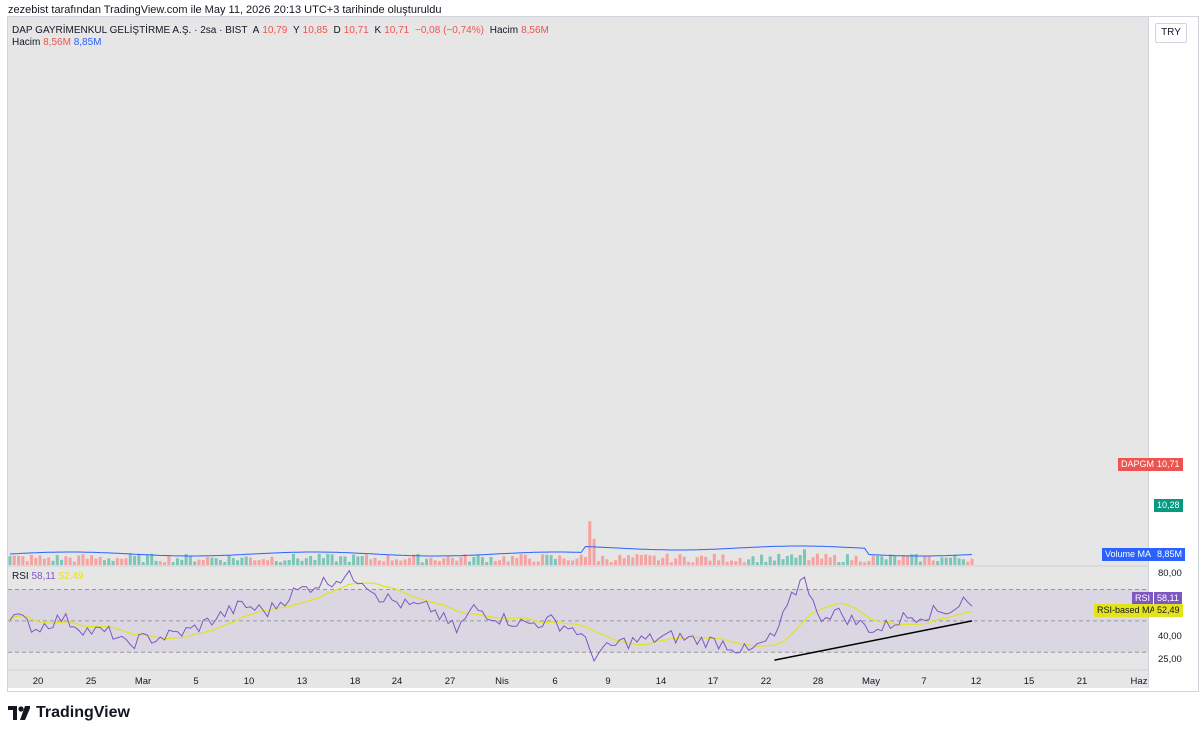 This screenshot has width=1199, height=734. Describe the element at coordinates (38, 681) in the screenshot. I see `date-tick-label: 20` at that location.